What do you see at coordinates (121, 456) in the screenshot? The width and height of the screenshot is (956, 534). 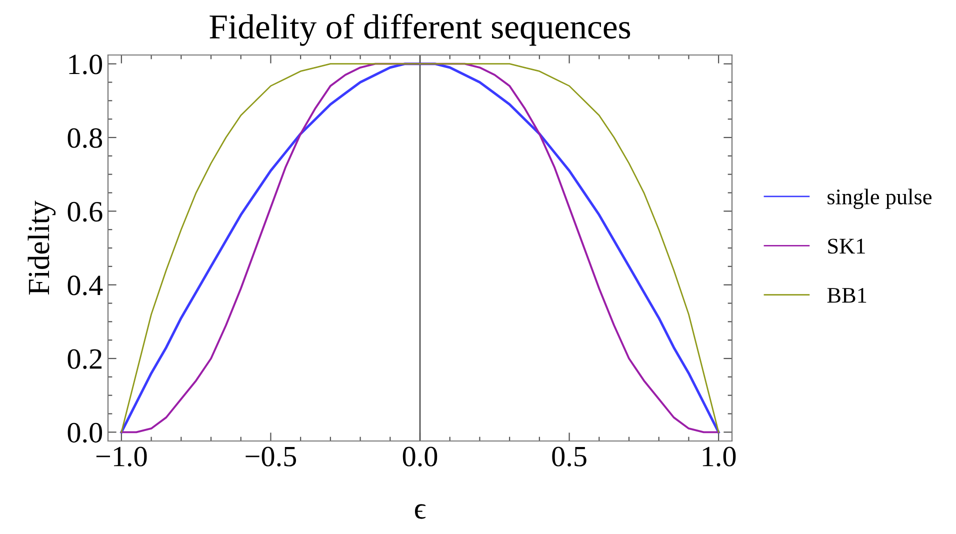 I see `x-tick-label: −1.0` at bounding box center [121, 456].